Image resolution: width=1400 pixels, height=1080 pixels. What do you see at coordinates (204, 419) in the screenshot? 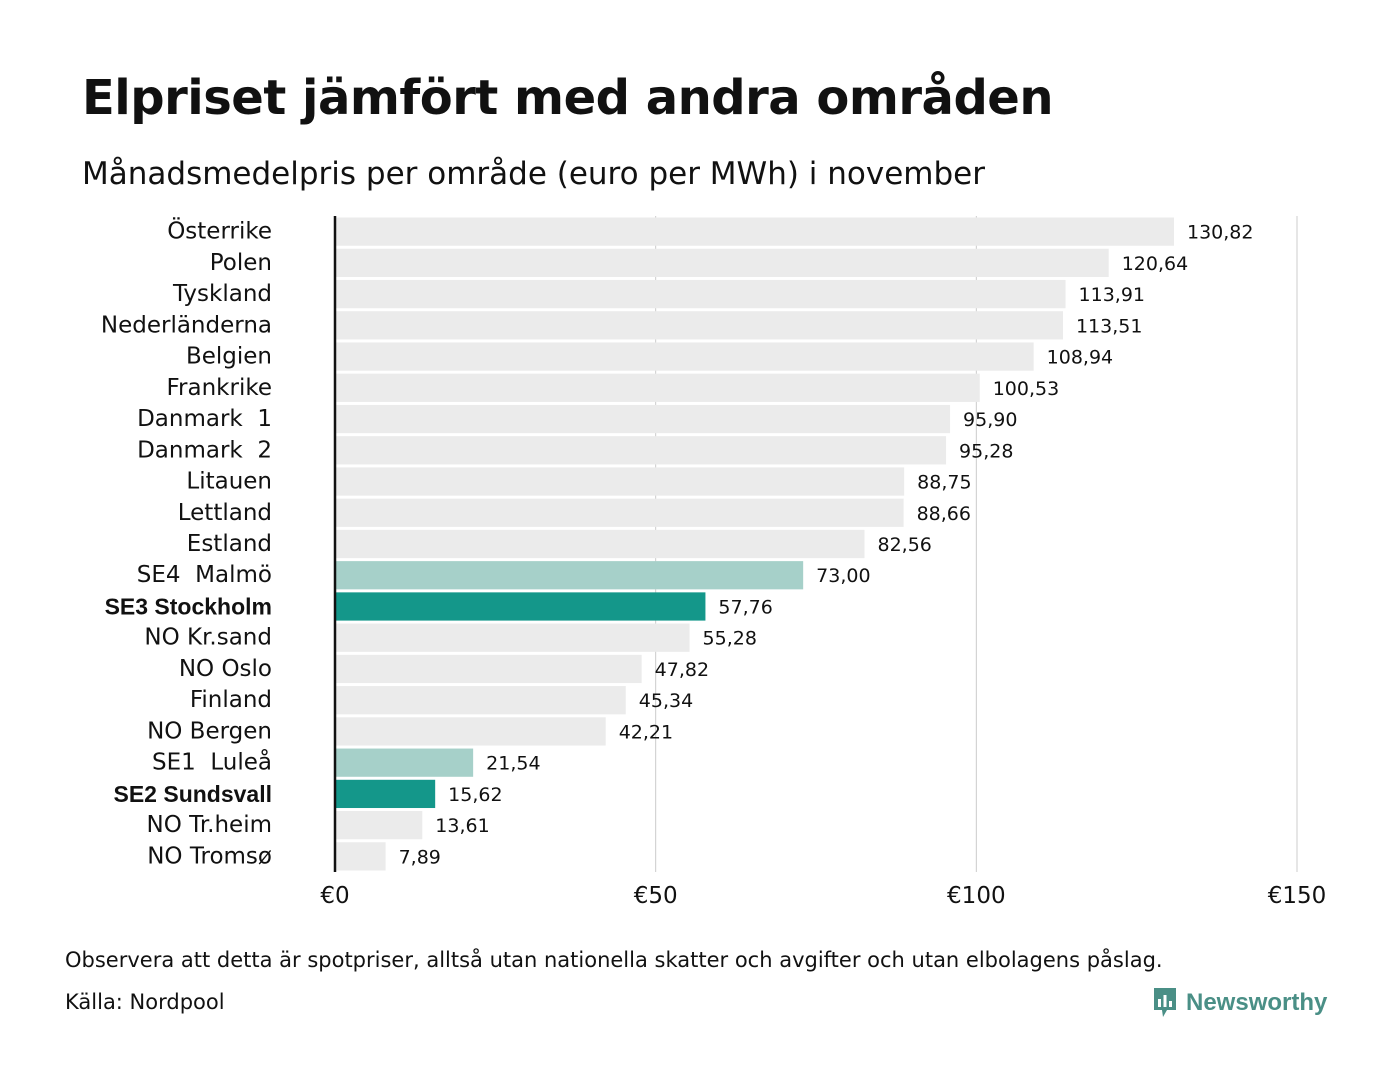
I see `category-label: Danmark 1` at bounding box center [204, 419].